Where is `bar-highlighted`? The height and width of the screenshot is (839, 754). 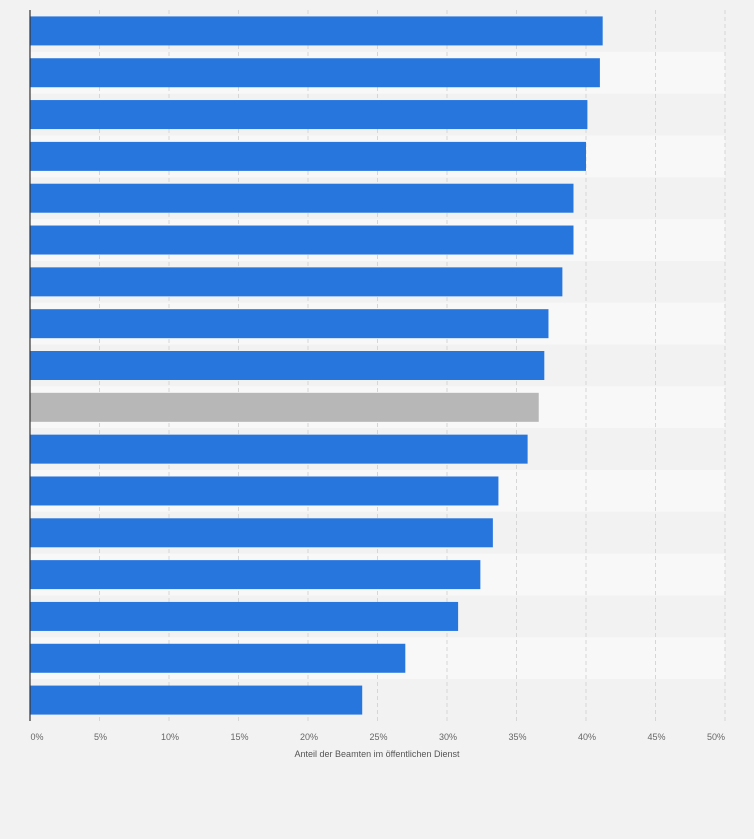
bar-highlighted is located at coordinates (284, 407).